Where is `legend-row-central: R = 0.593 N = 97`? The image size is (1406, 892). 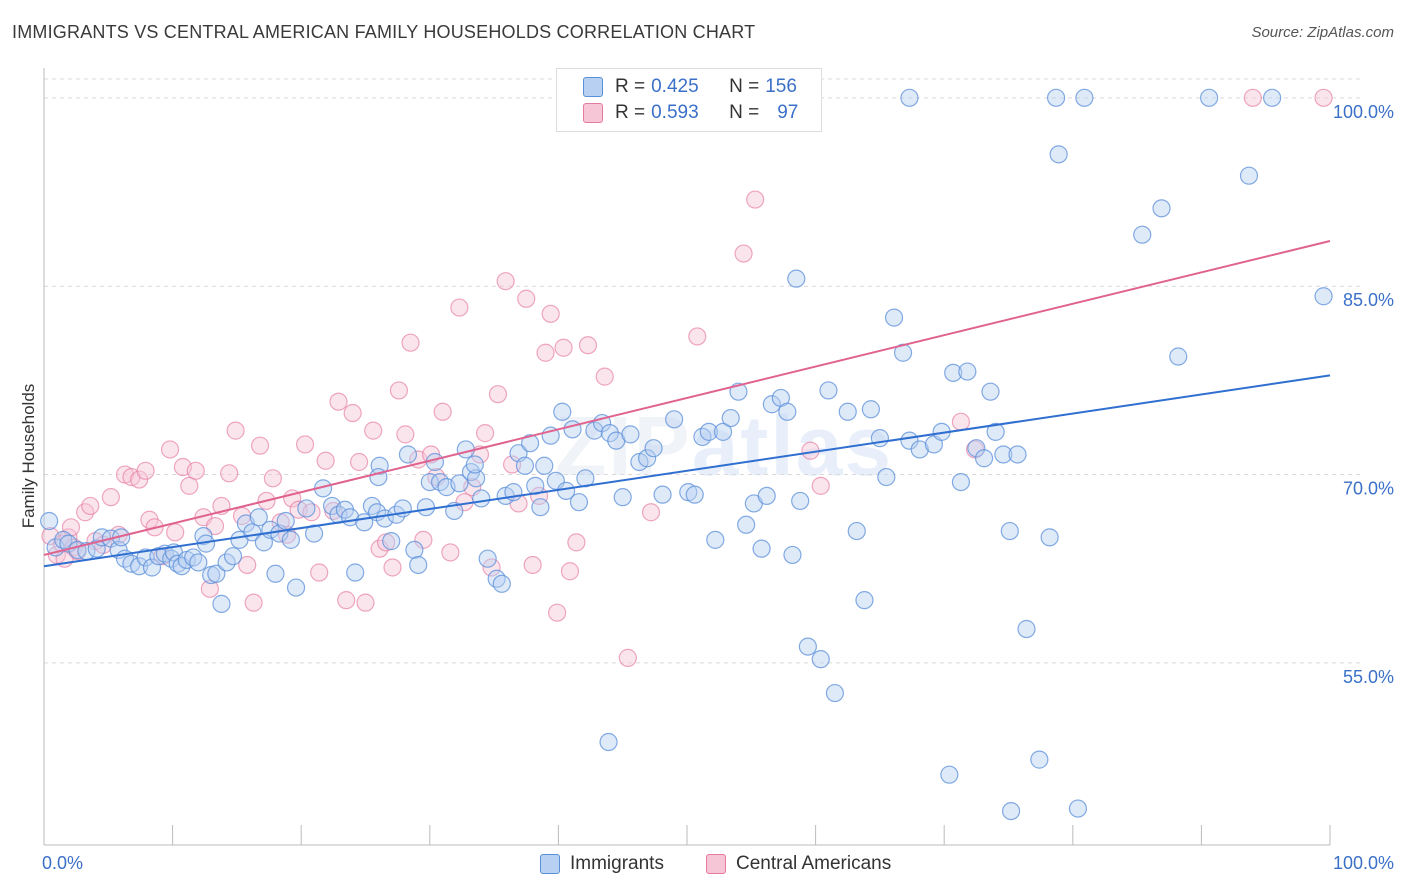
legend-row-central: R = 0.593 N = 97 is located at coordinates (690, 113).